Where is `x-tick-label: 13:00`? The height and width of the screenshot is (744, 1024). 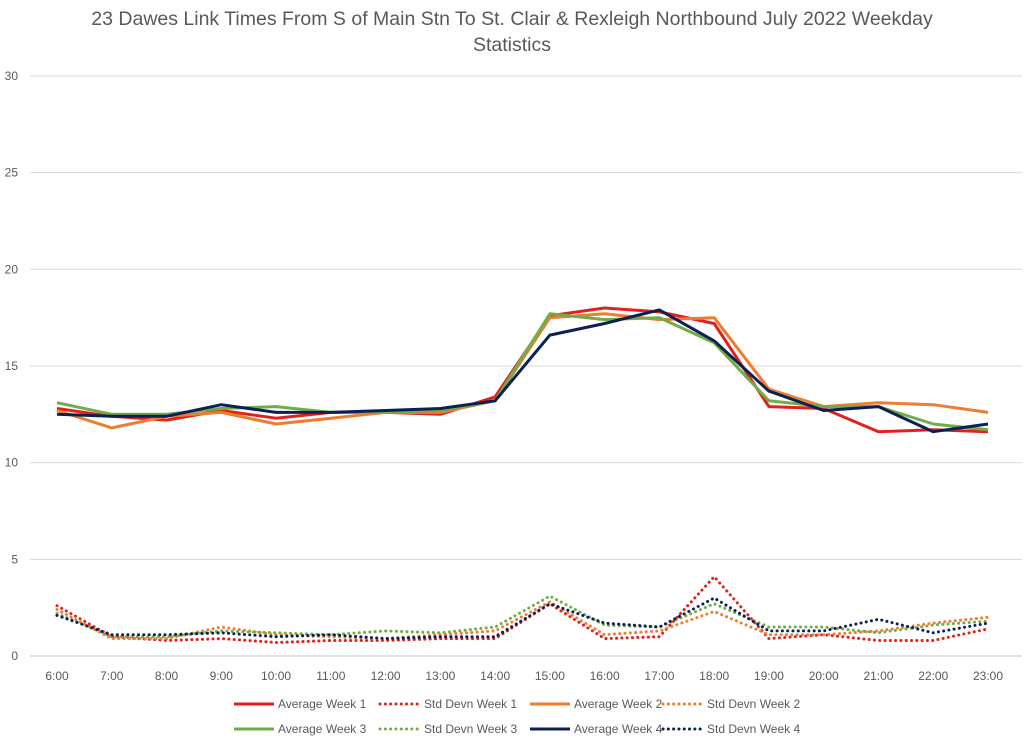 x-tick-label: 13:00 is located at coordinates (440, 676).